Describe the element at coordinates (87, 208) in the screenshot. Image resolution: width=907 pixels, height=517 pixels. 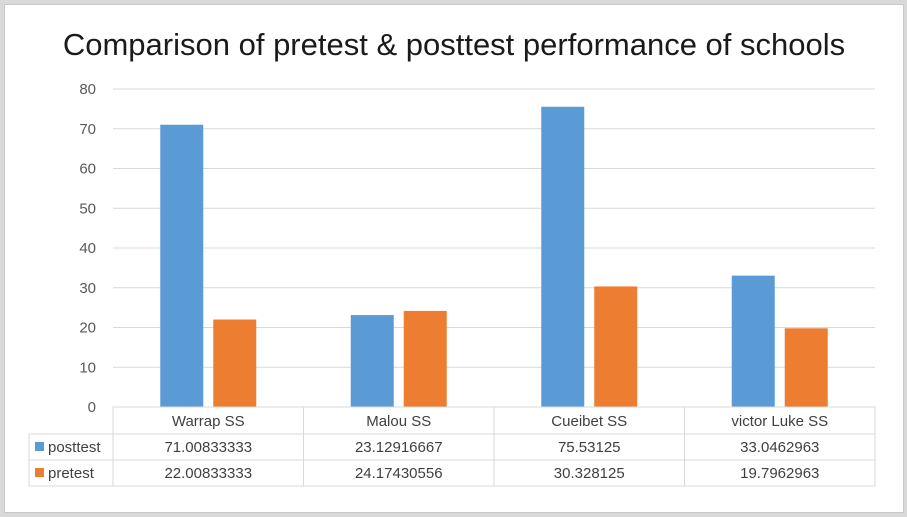
I see `y-tick-label: 50` at that location.